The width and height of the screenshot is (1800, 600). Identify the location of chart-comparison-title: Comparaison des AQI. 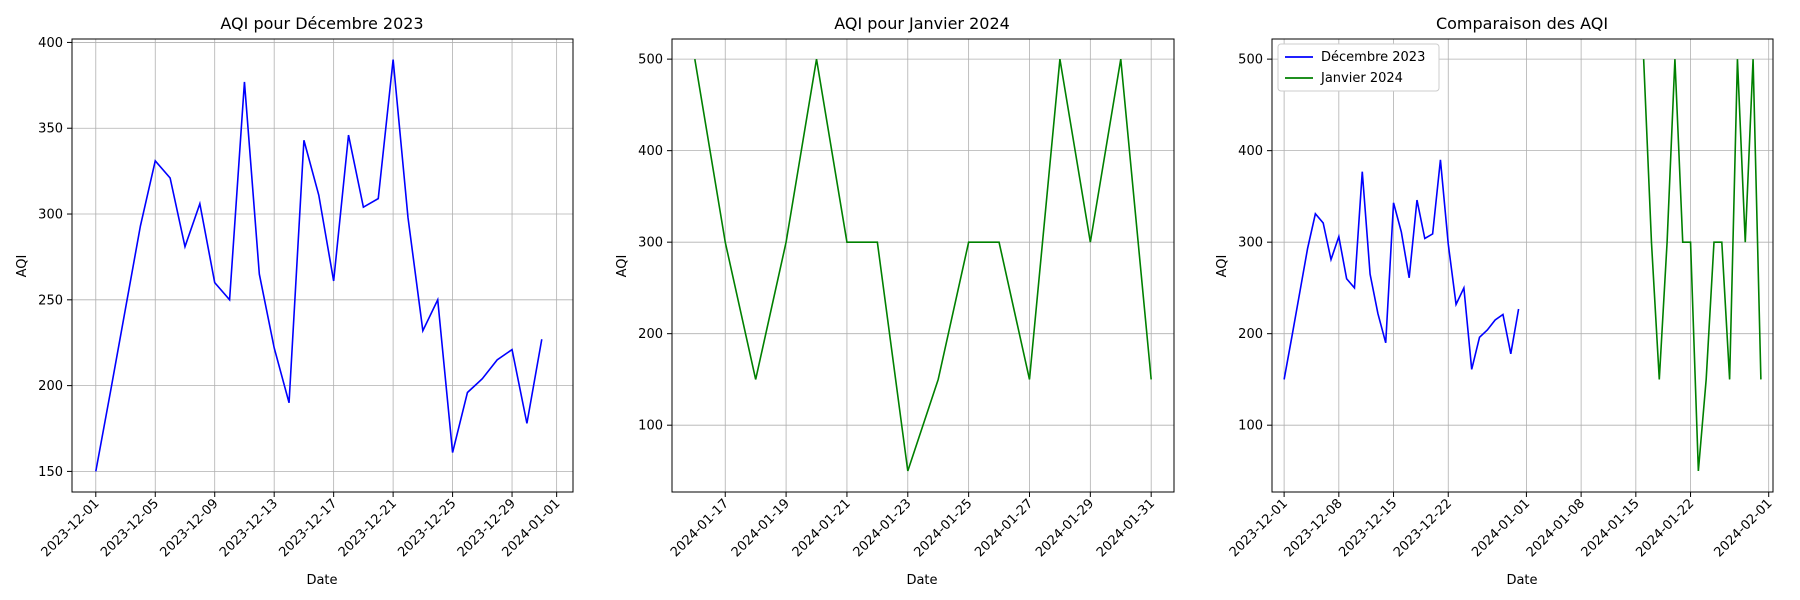
(1522, 23).